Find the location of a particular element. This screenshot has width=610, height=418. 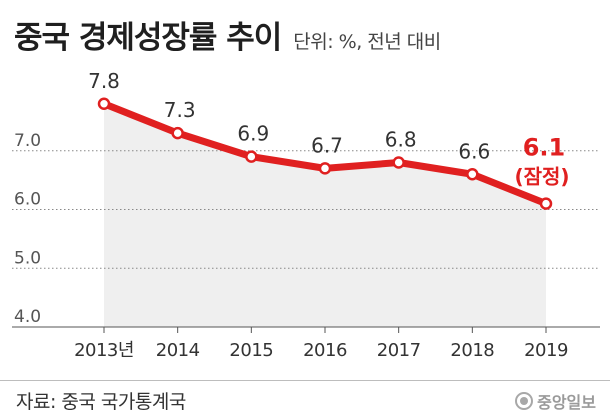

data-label: 6.7 is located at coordinates (327, 145).